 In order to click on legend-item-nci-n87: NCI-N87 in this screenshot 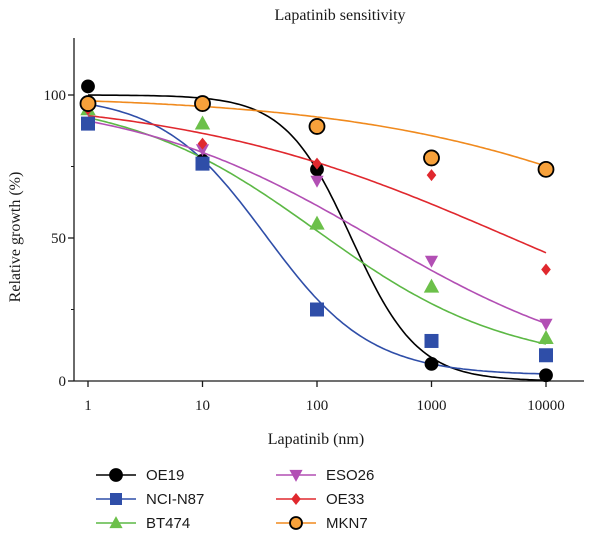, I will do `click(150, 499)`.